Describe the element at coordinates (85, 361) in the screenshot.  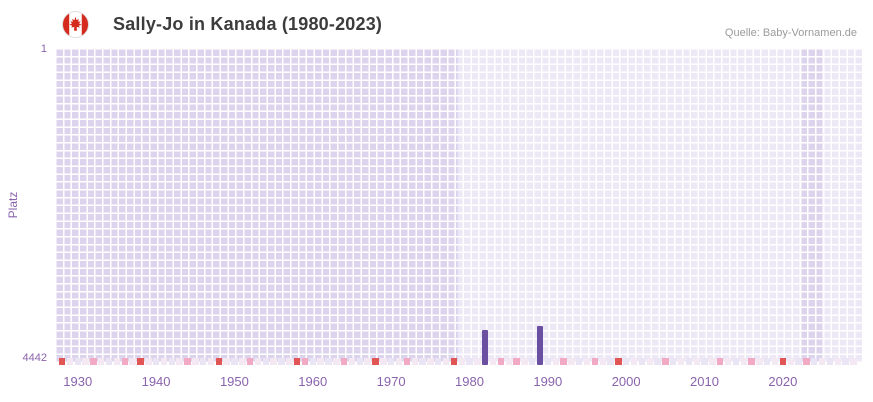
I see `strip-cell-1931` at that location.